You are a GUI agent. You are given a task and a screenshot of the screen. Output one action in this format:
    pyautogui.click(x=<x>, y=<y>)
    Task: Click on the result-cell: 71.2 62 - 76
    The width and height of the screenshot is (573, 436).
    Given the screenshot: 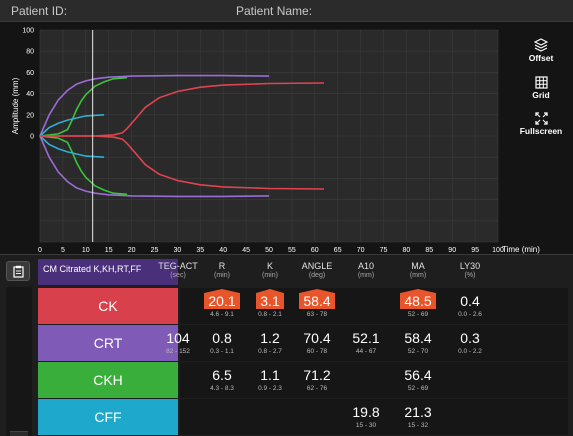 What is the action you would take?
    pyautogui.click(x=317, y=380)
    